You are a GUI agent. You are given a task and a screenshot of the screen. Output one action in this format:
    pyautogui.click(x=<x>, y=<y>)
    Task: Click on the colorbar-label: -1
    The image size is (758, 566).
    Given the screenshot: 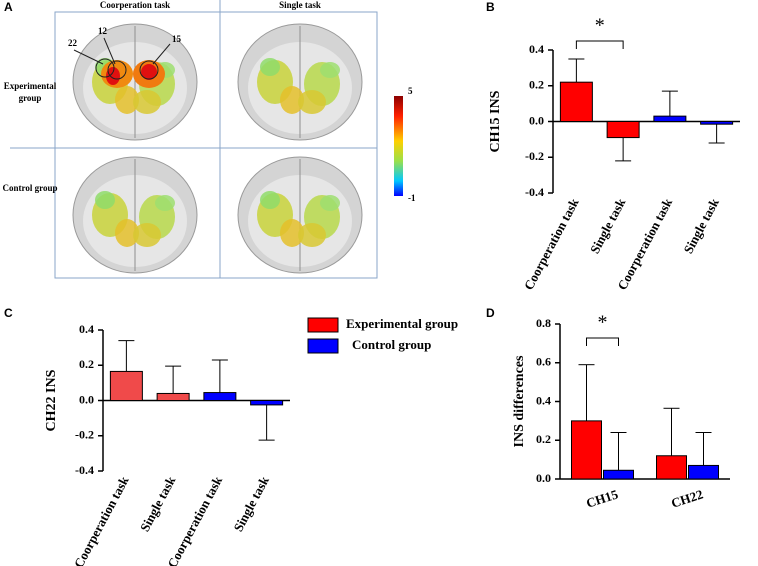 What is the action you would take?
    pyautogui.click(x=412, y=198)
    